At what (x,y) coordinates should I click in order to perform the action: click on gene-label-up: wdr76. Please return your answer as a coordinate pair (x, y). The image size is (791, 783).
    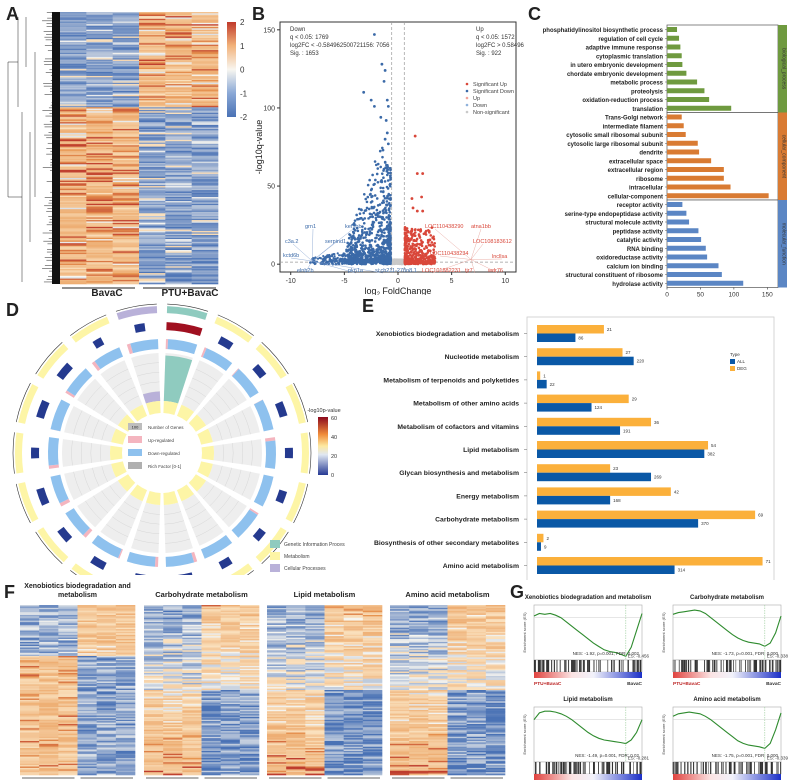
    Looking at the image, I should click on (495, 271).